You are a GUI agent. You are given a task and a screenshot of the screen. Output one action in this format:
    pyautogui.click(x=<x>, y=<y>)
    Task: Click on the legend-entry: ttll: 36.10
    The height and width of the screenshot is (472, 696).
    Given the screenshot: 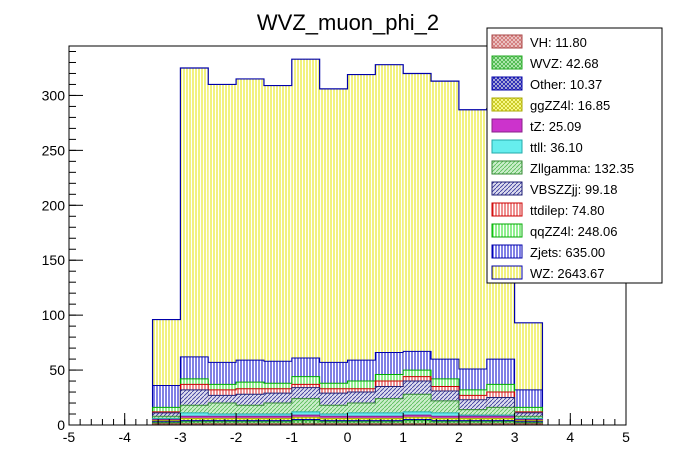 What is the action you would take?
    pyautogui.click(x=537, y=147)
    